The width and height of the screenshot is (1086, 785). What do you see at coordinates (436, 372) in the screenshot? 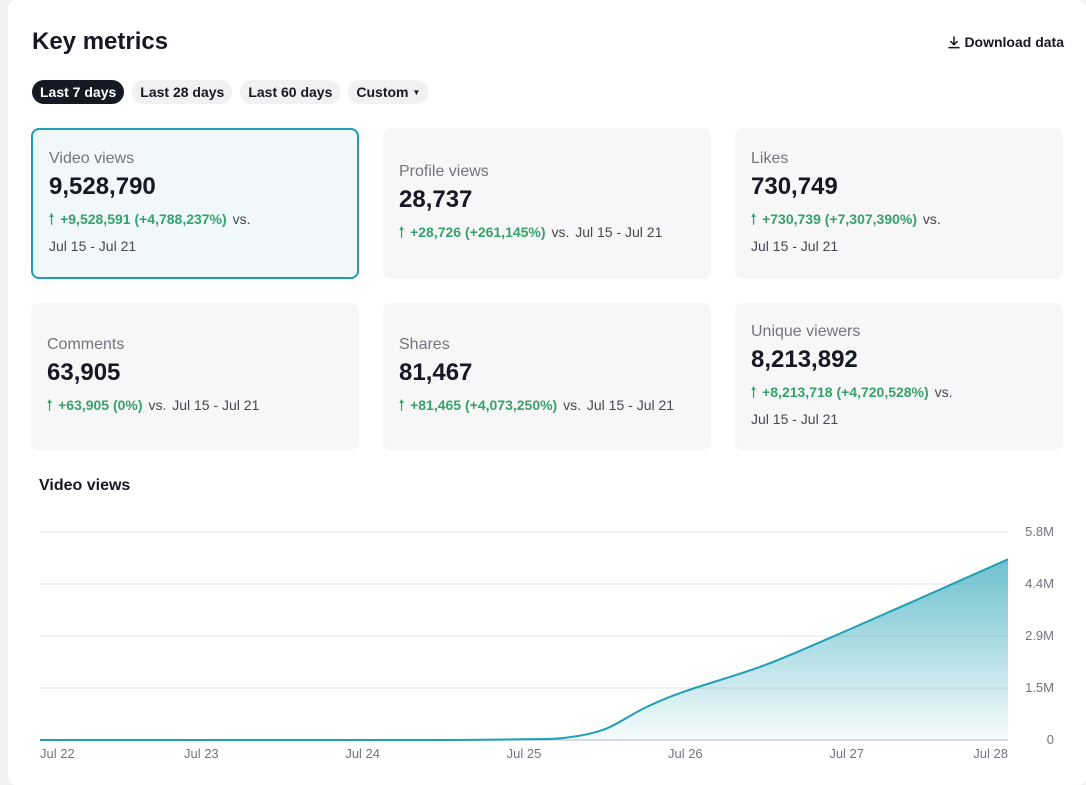
I see `metric-value: 81,467` at bounding box center [436, 372].